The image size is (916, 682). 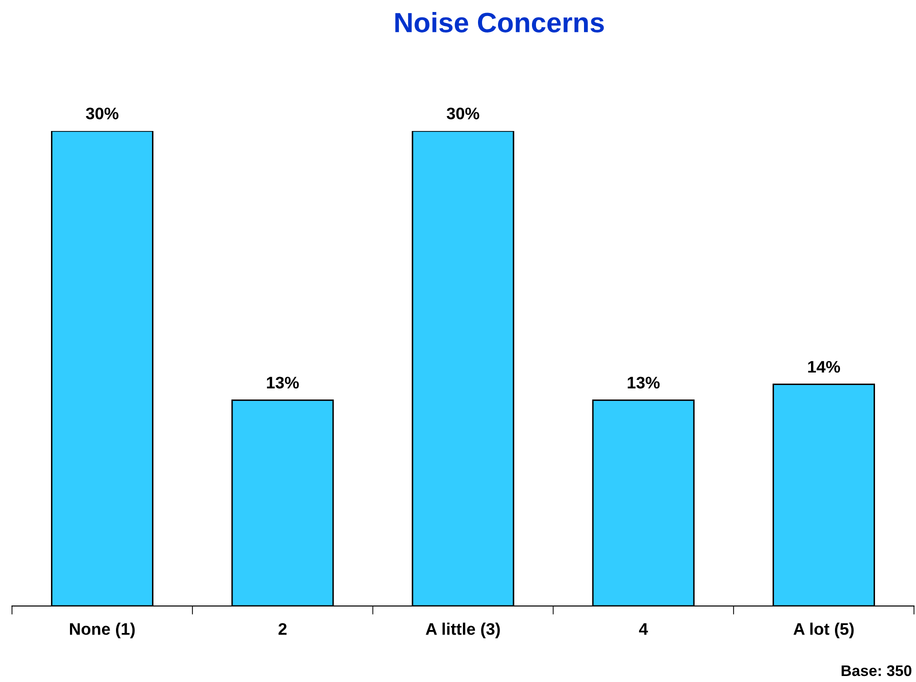 I want to click on x-tick-label: 2, so click(x=282, y=629).